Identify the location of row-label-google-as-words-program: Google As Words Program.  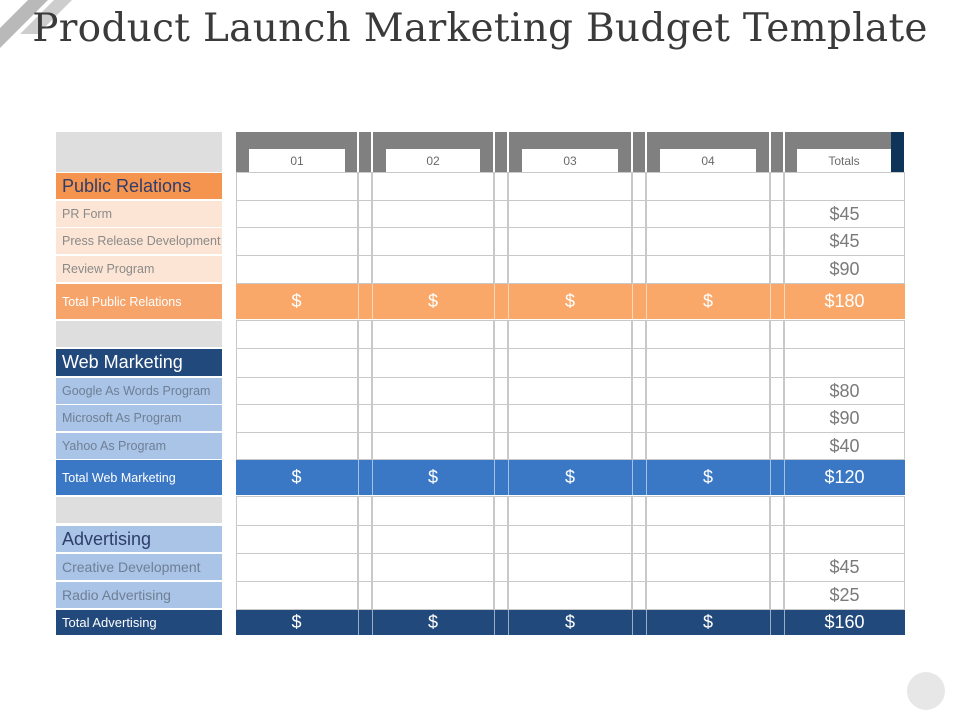
(139, 391).